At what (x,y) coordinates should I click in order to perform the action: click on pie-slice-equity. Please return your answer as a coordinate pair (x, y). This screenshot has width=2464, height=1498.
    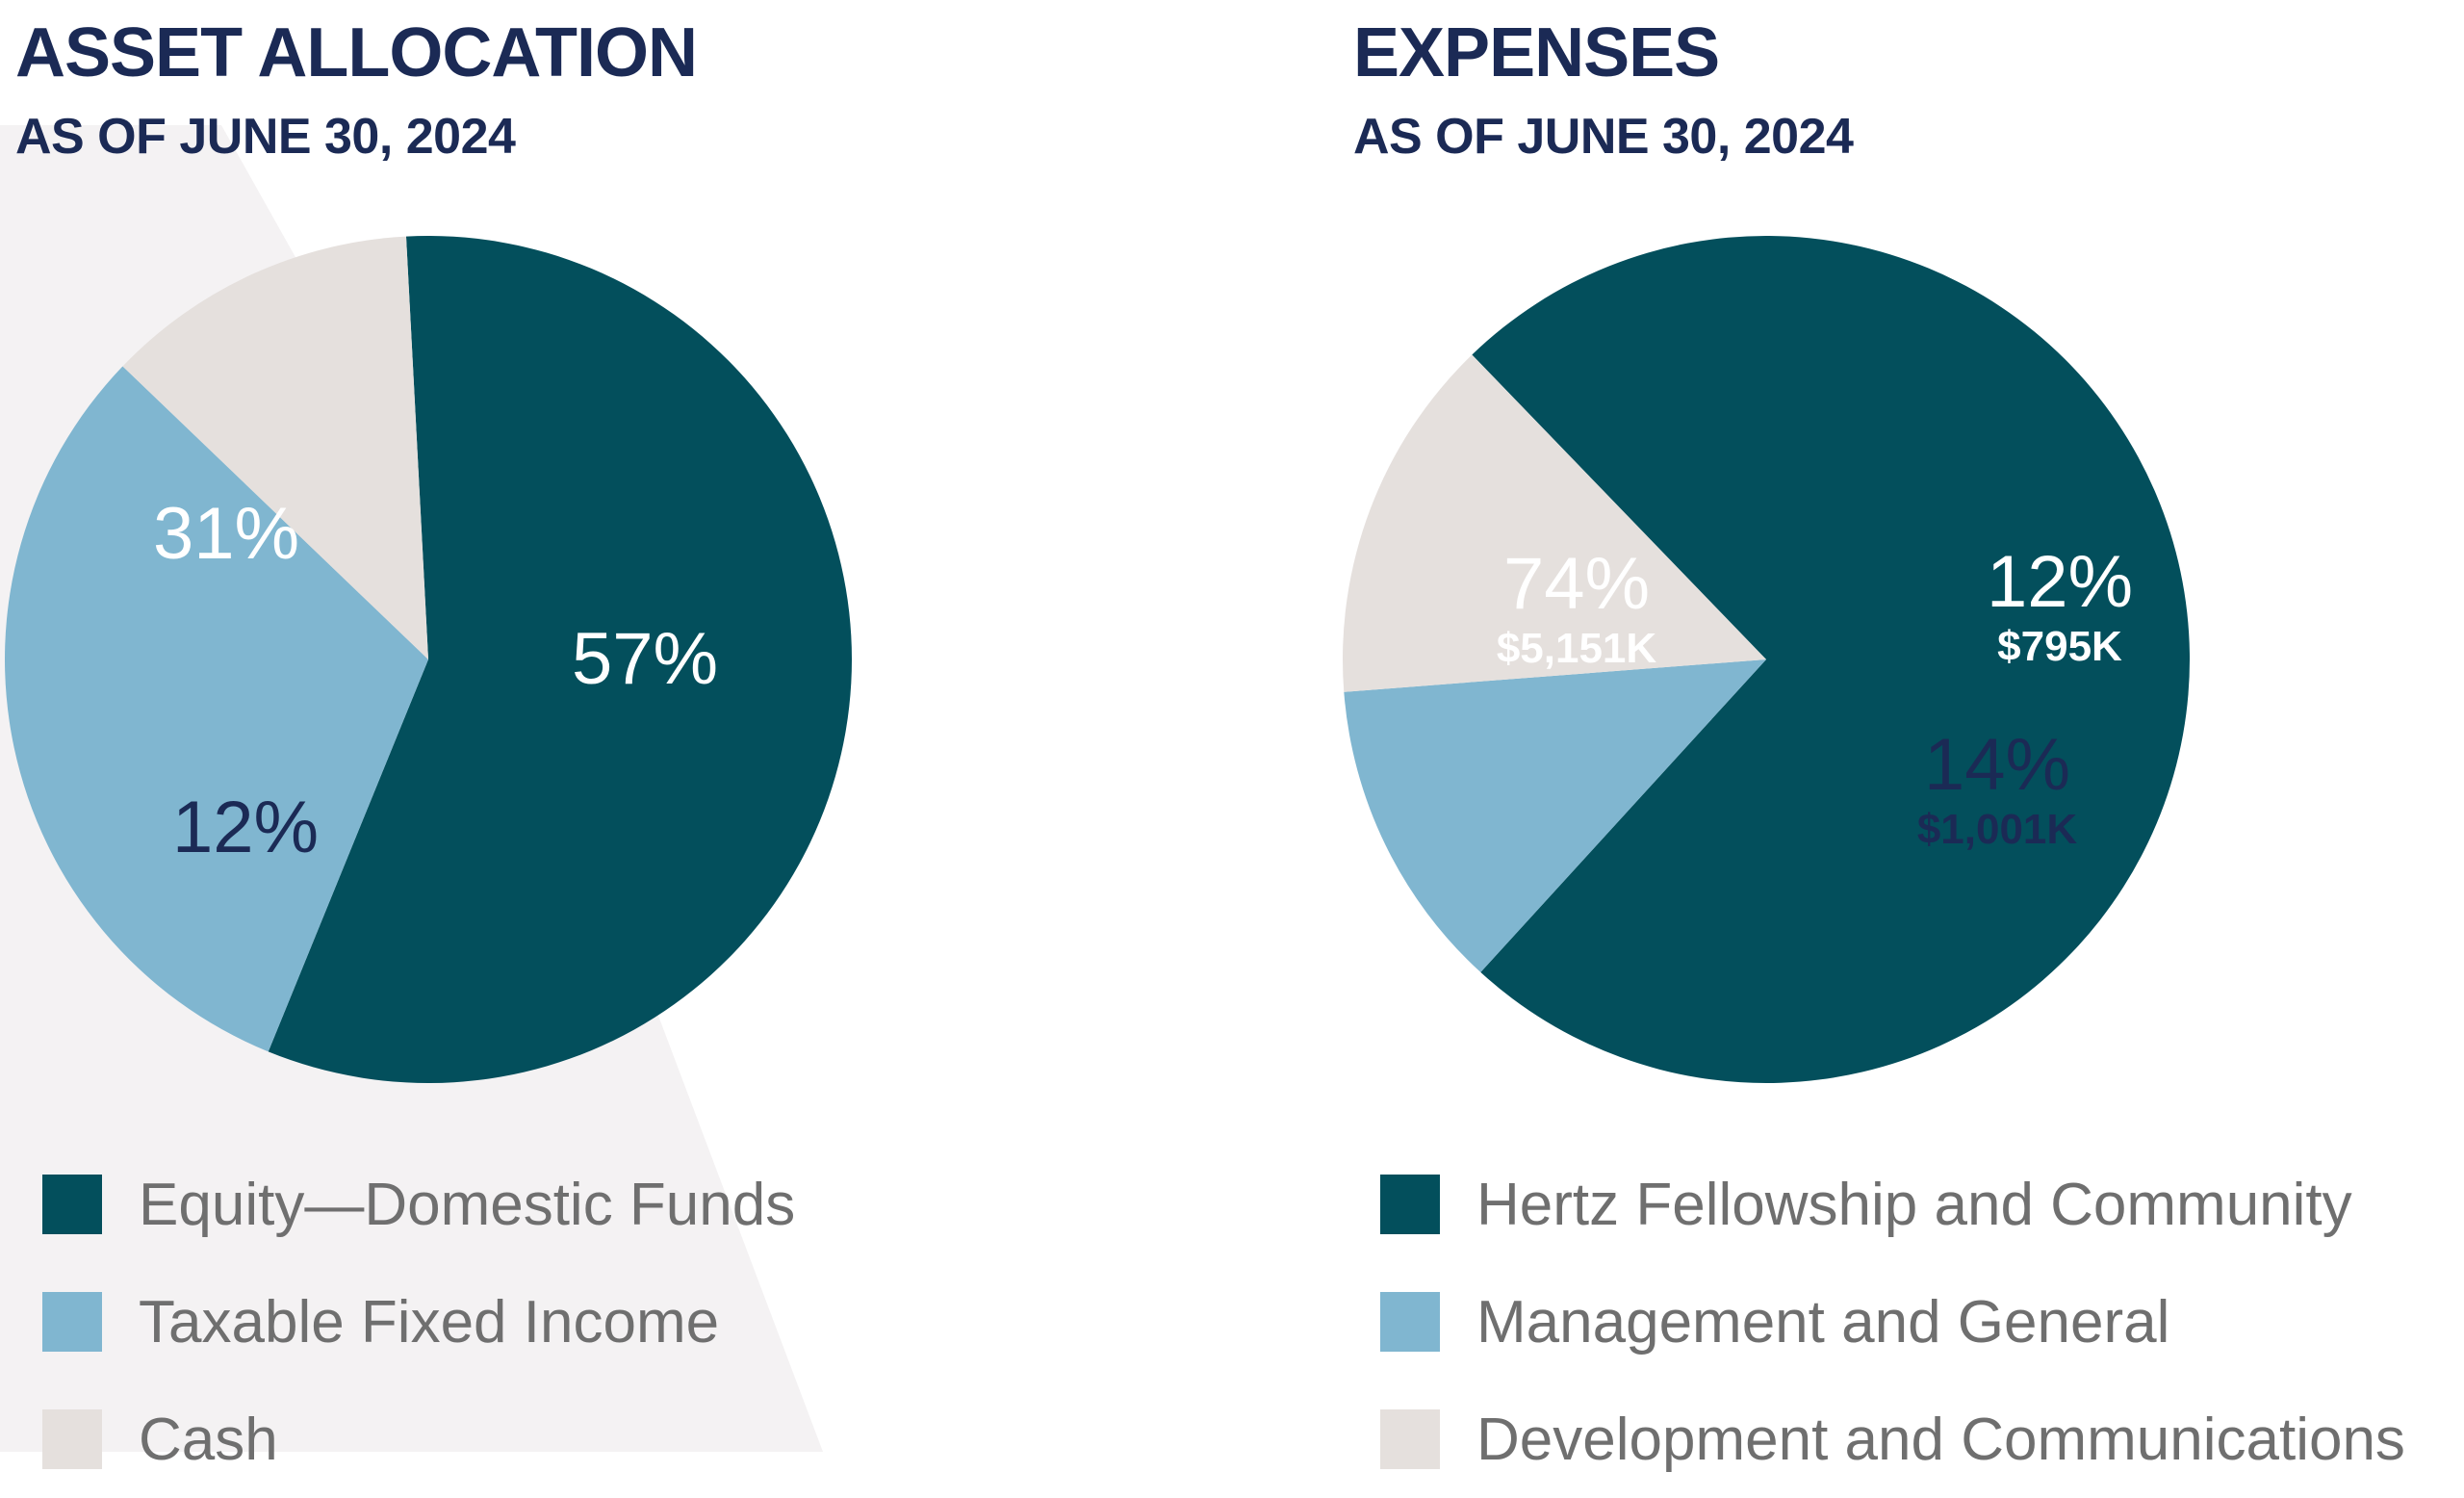
    Looking at the image, I should click on (560, 659).